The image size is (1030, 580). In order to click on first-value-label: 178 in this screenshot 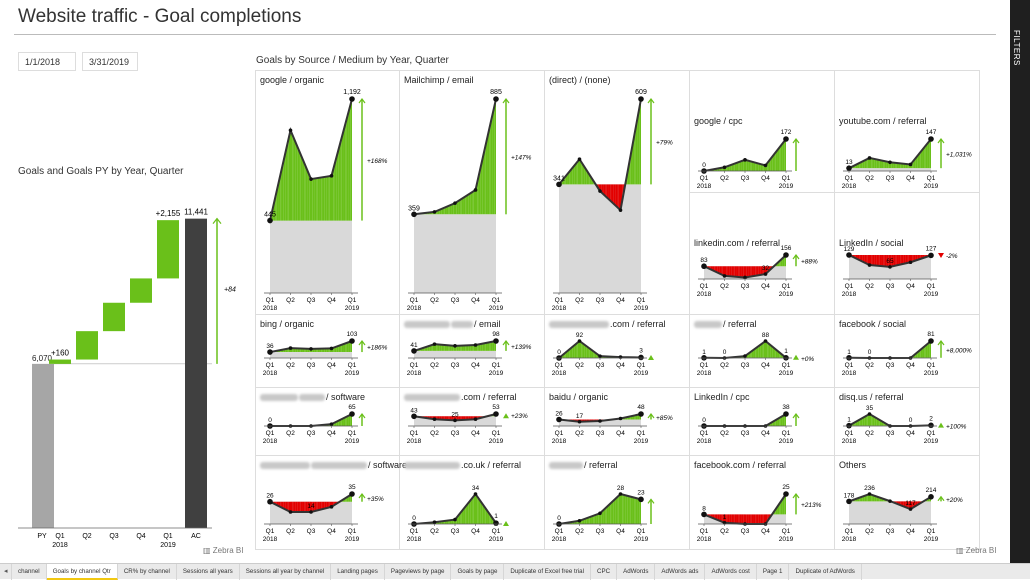, I will do `click(849, 495)`.